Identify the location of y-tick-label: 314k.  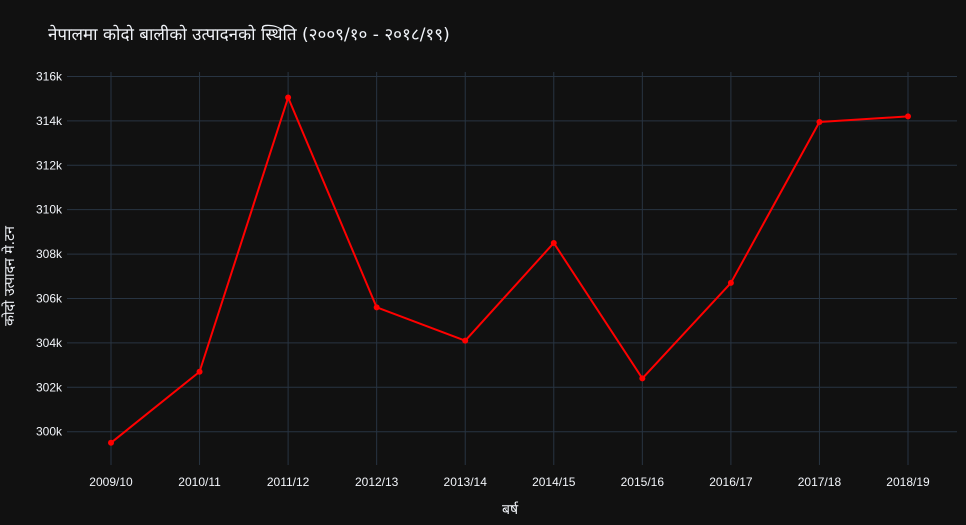
(49, 121).